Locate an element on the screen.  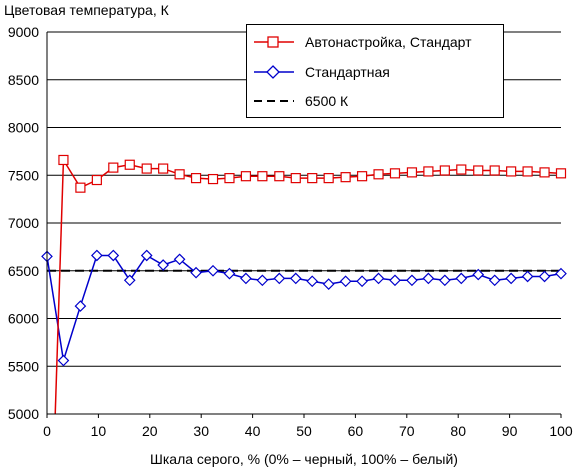
y-tick-label: 8500 is located at coordinates (23, 80).